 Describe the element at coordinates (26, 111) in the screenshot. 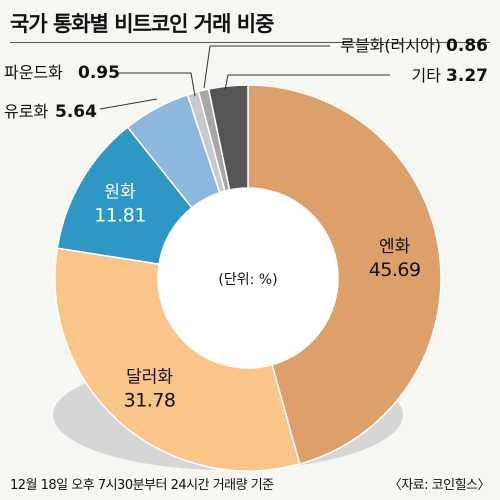

I see `slice-label-name: 유로화` at that location.